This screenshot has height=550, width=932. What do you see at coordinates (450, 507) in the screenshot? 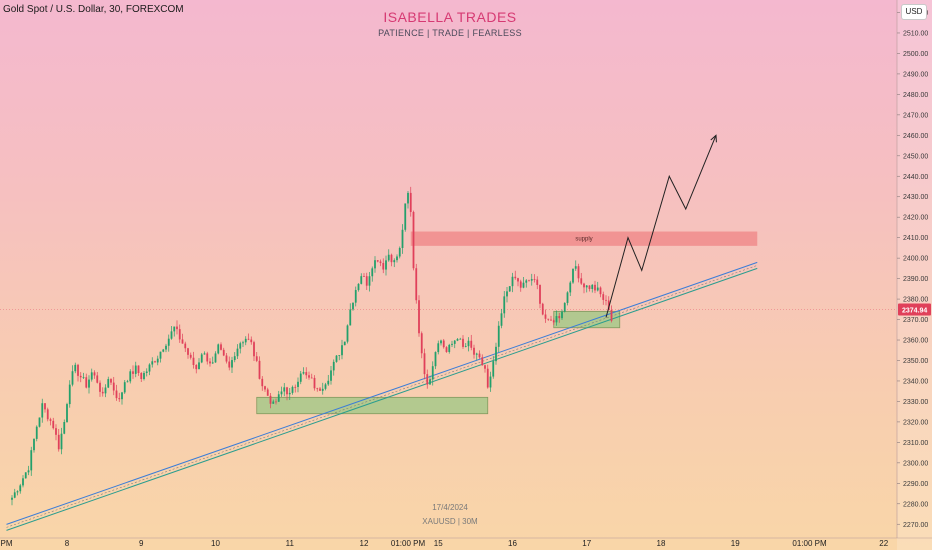
I see `watermark-date: 17/4/2024` at bounding box center [450, 507].